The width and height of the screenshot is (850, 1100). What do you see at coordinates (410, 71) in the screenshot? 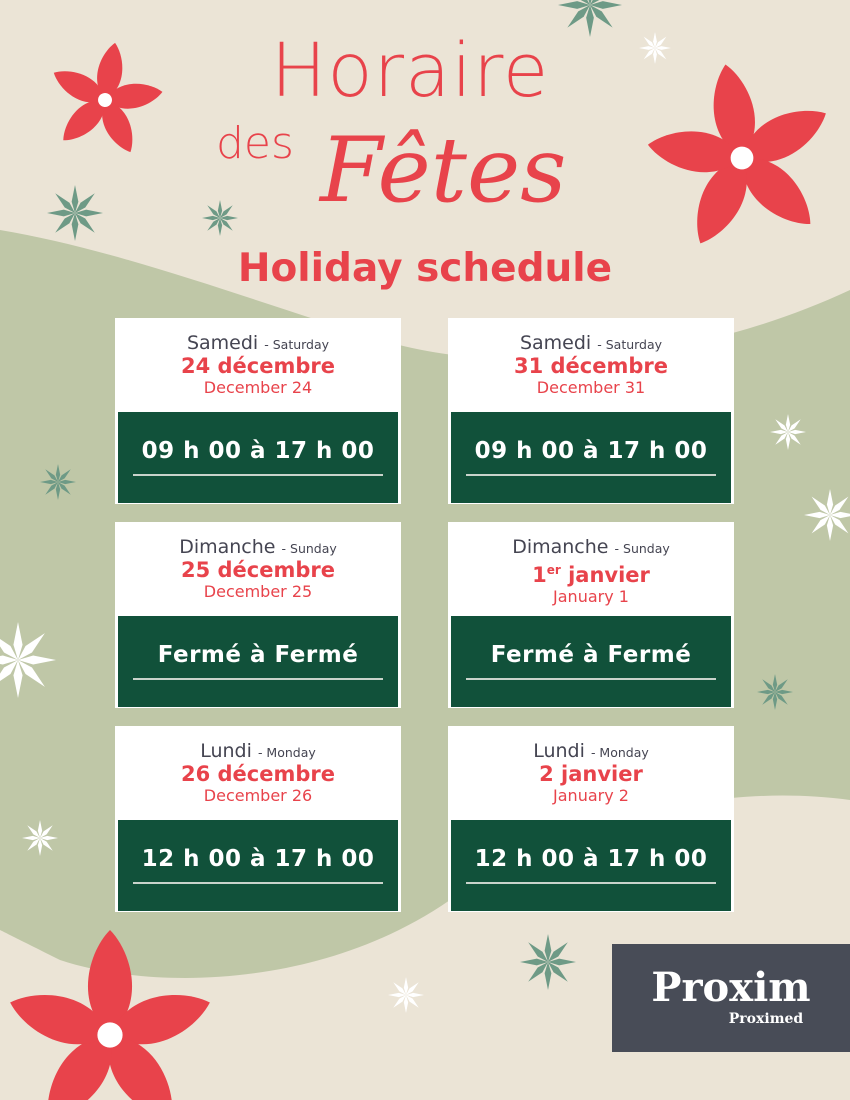
I see `title-horaire: Horaire` at bounding box center [410, 71].